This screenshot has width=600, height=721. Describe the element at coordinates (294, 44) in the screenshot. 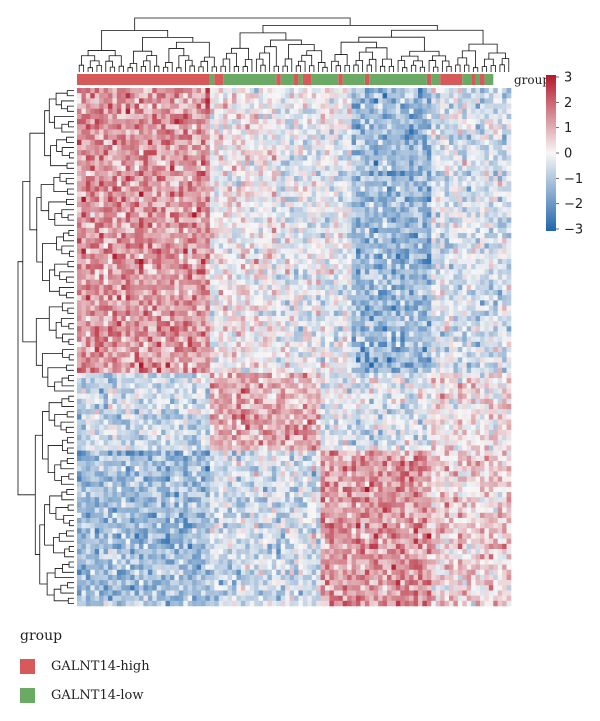

I see `column-dendrogram` at that location.